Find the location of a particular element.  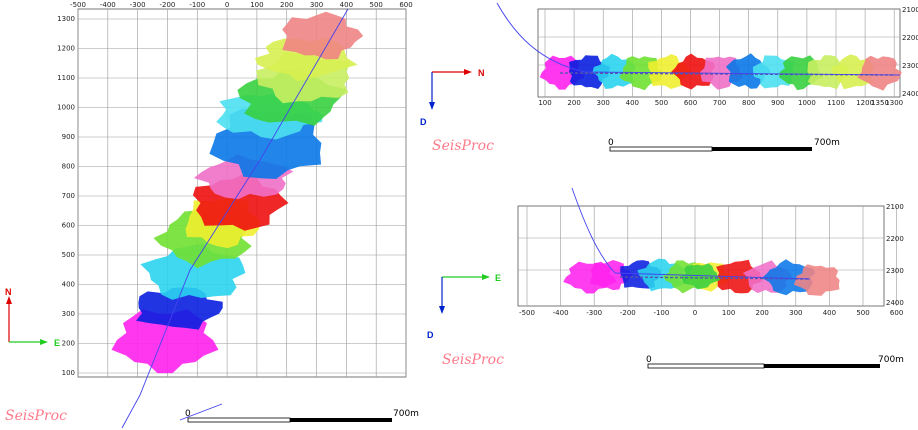

x-tick-label: -400 is located at coordinates (561, 313).